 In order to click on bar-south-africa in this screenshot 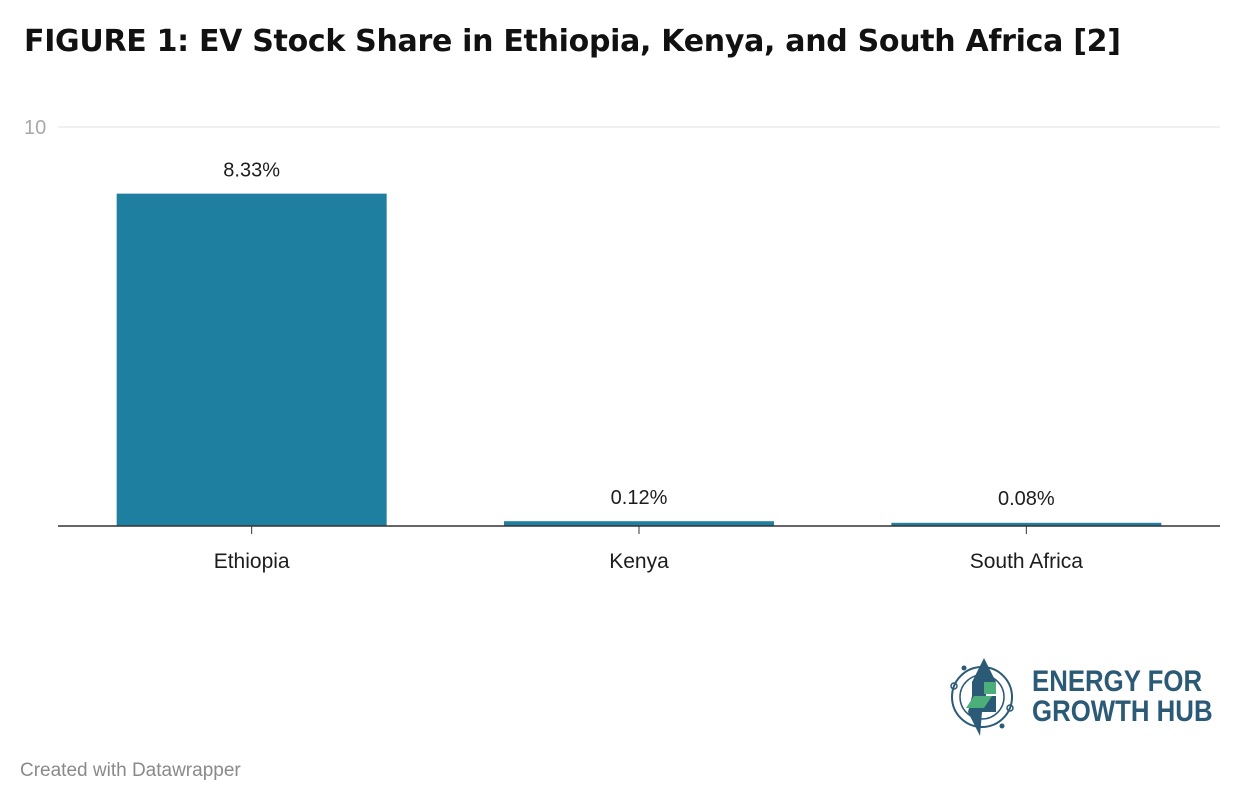, I will do `click(1026, 524)`.